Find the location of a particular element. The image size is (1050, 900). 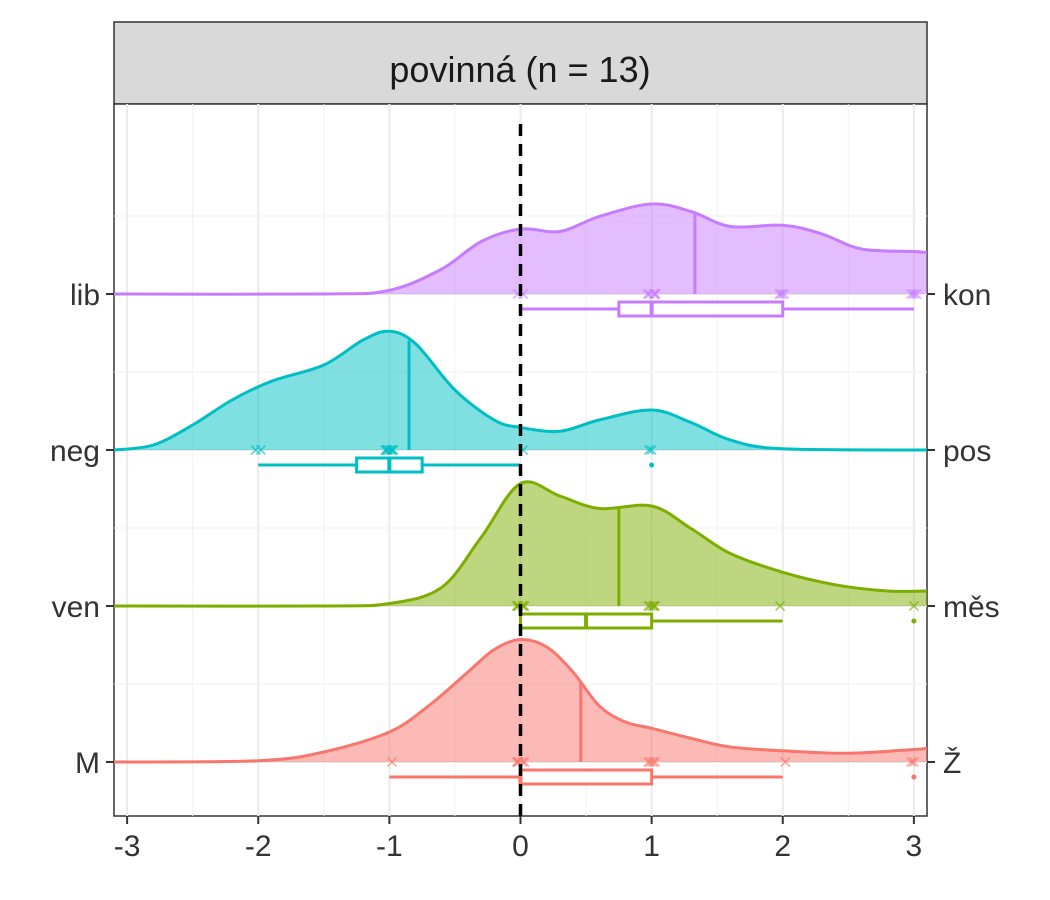

density-line-ven is located at coordinates (520, 544).